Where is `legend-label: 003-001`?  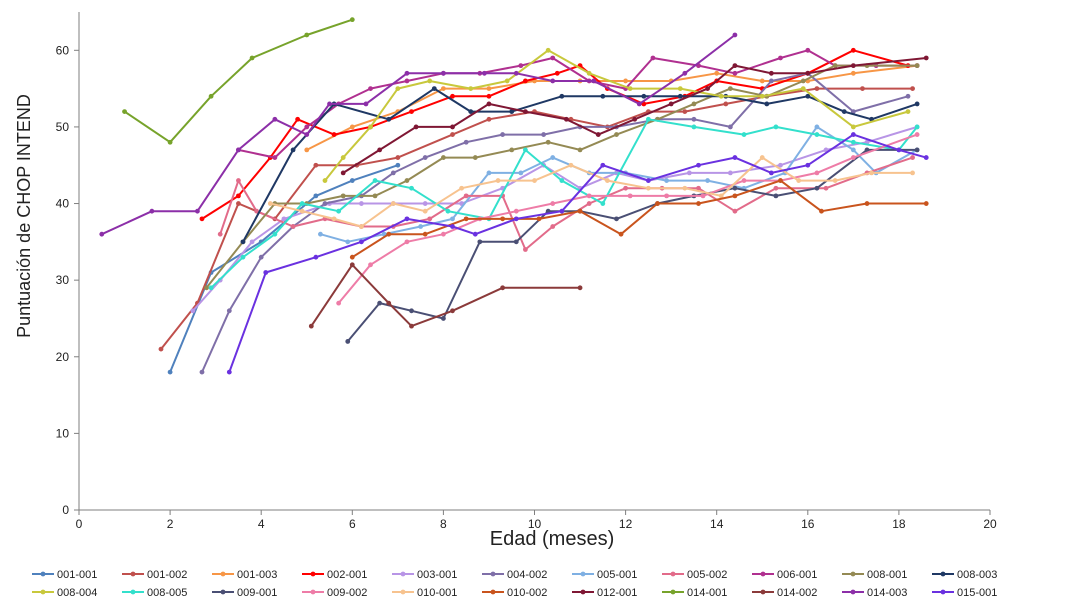
legend-label: 003-001 is located at coordinates (437, 575).